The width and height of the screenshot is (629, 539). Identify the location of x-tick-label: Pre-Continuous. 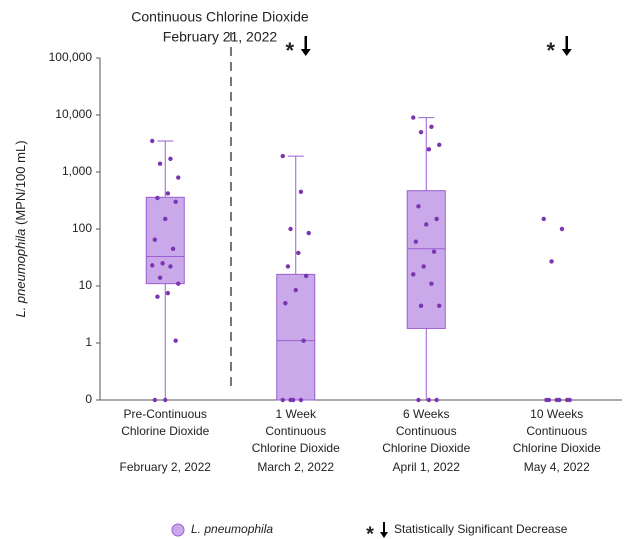
(165, 414).